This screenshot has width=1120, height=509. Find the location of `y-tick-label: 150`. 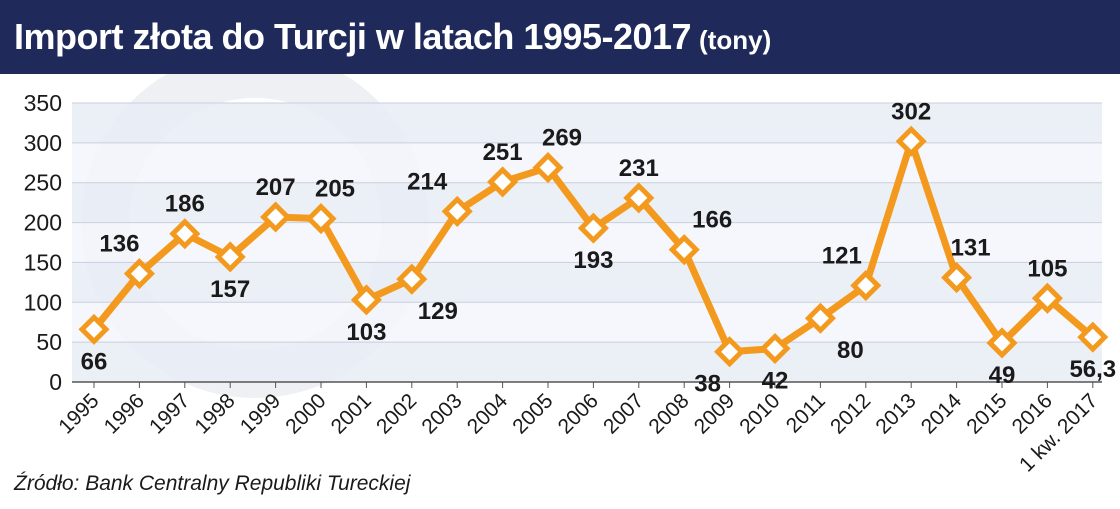

y-tick-label: 150 is located at coordinates (43, 262).